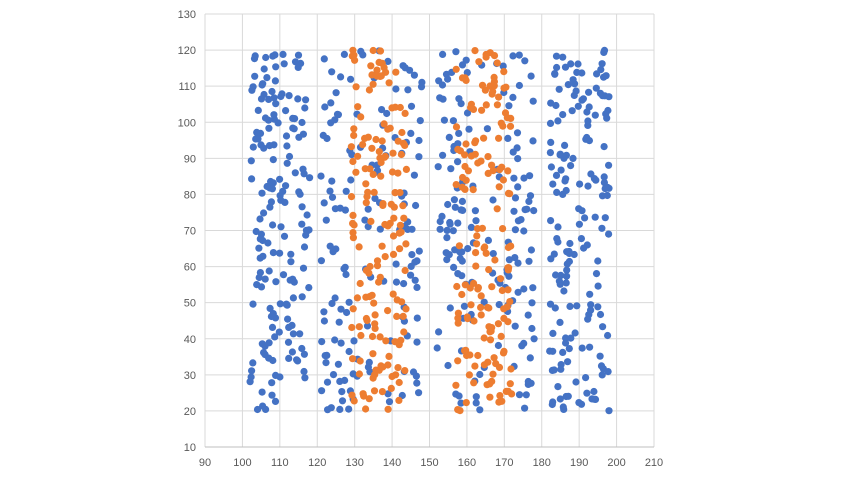  I want to click on x-tick-label: 100, so click(242, 463).